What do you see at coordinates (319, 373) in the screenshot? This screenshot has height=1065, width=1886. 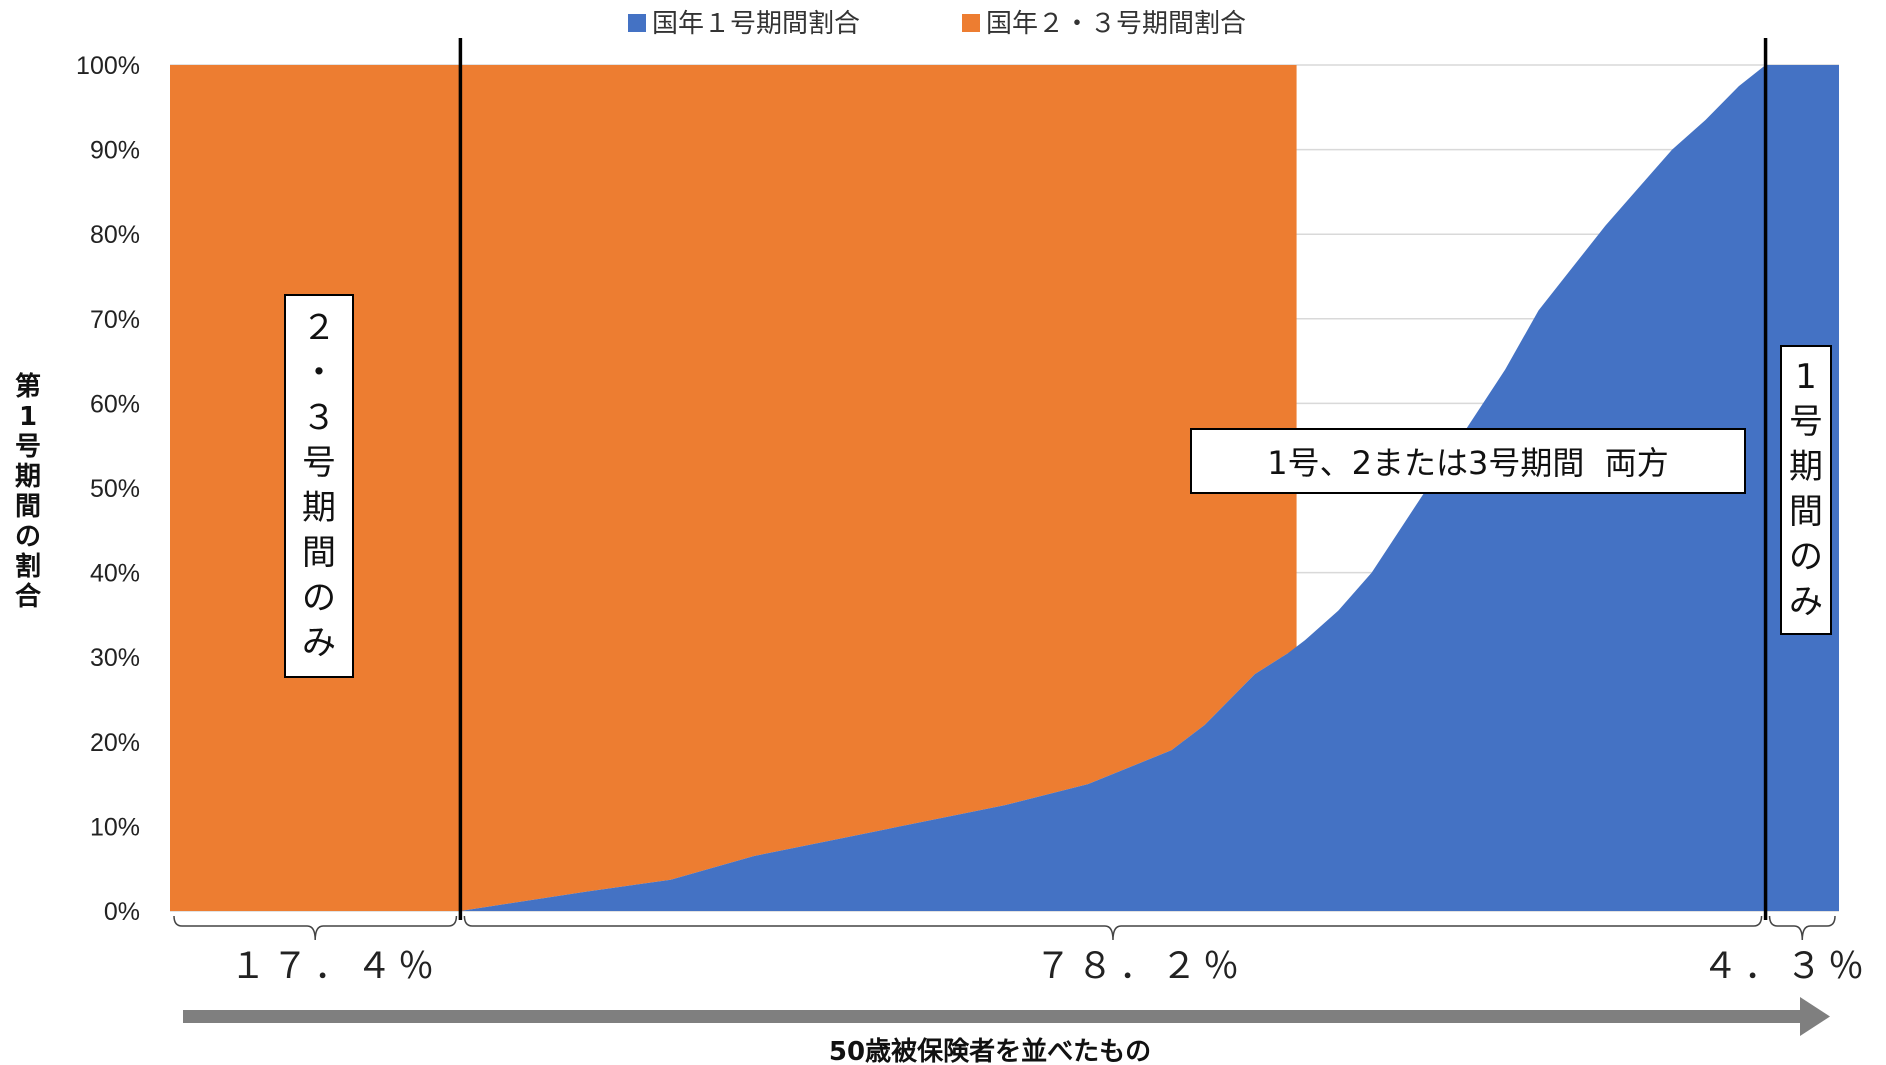 I see `annotation-left-char: ・` at bounding box center [319, 373].